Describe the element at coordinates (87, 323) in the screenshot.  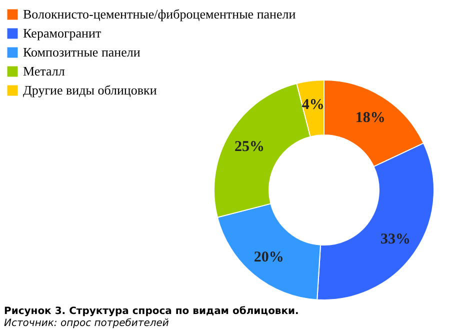
I see `text: Источник: опрос потребителей` at that location.